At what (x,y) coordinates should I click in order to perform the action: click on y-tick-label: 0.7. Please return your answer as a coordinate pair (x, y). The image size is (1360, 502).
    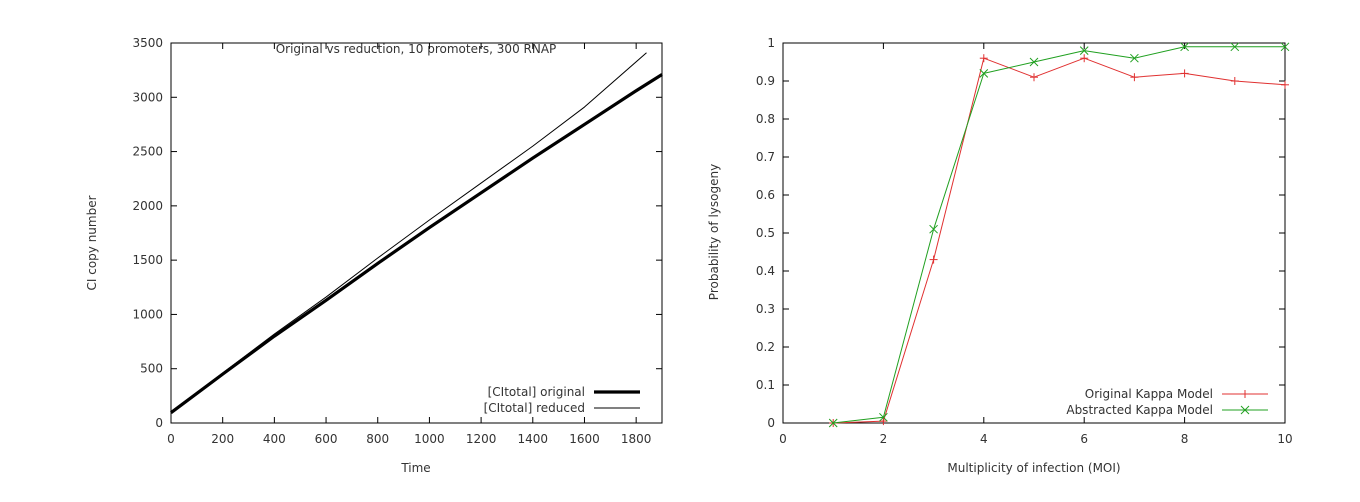
    Looking at the image, I should click on (765, 157).